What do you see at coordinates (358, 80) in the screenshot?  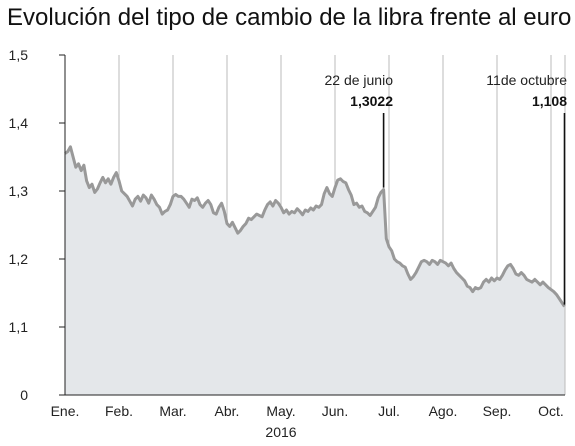 I see `annotation-date-0: 22 de junio` at bounding box center [358, 80].